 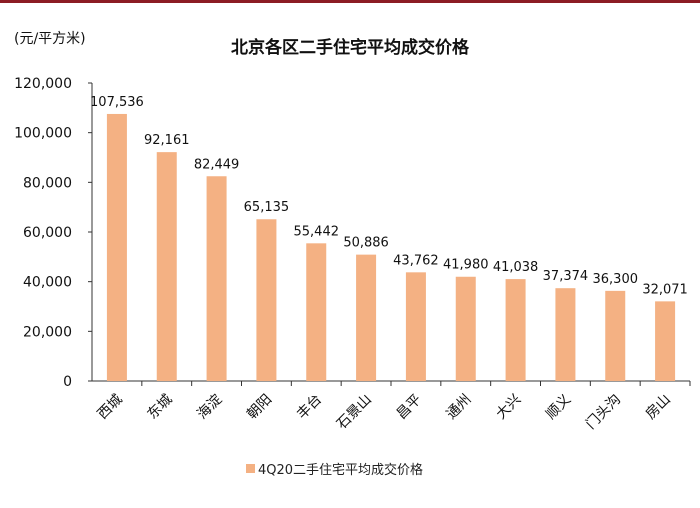 I want to click on bar-value-label: 55,442, so click(x=317, y=231).